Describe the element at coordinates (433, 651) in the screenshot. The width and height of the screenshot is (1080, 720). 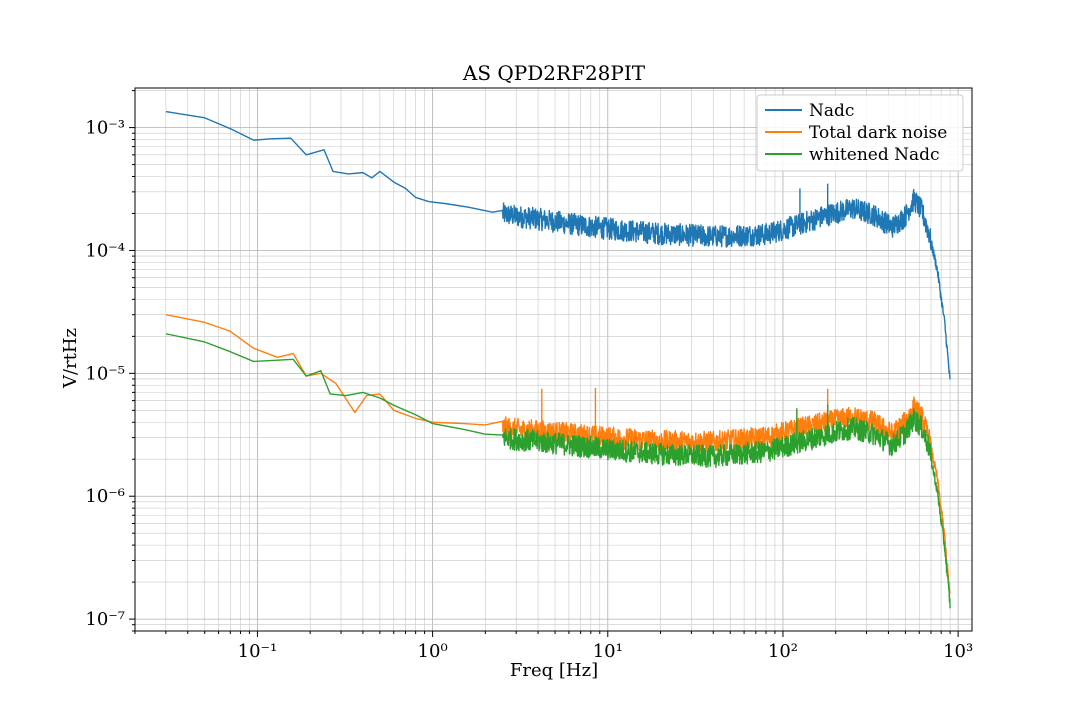
I see `x-tick-label: 10⁰` at that location.